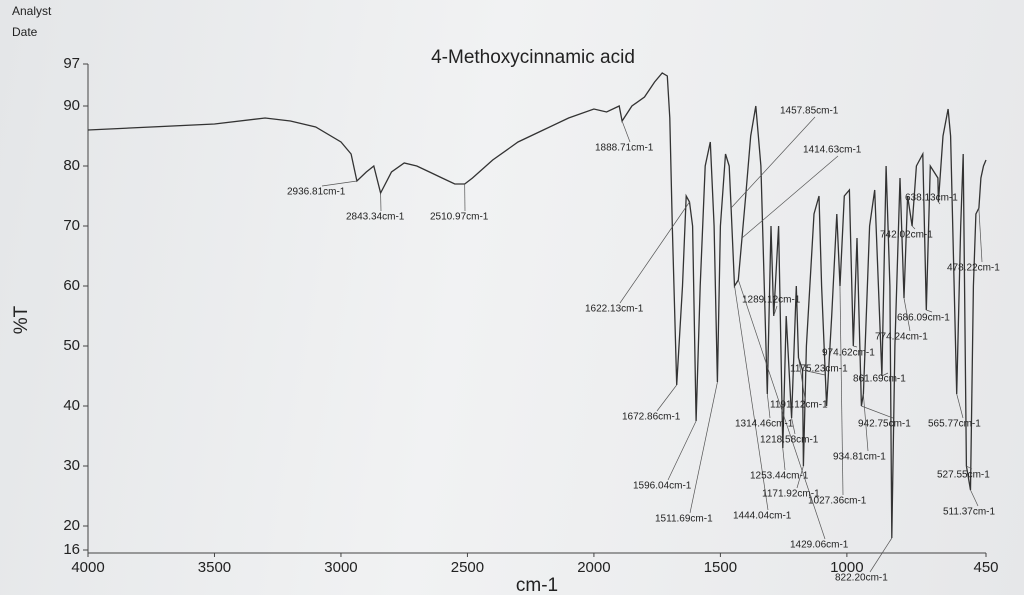 This screenshot has height=595, width=1024. I want to click on x-tick-label: 2000, so click(593, 567).